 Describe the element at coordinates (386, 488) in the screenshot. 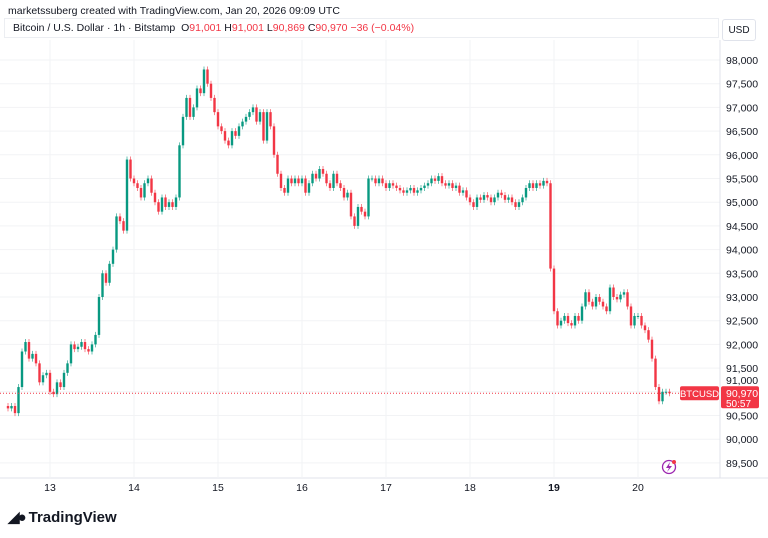

I see `x-tick-label: 17` at that location.